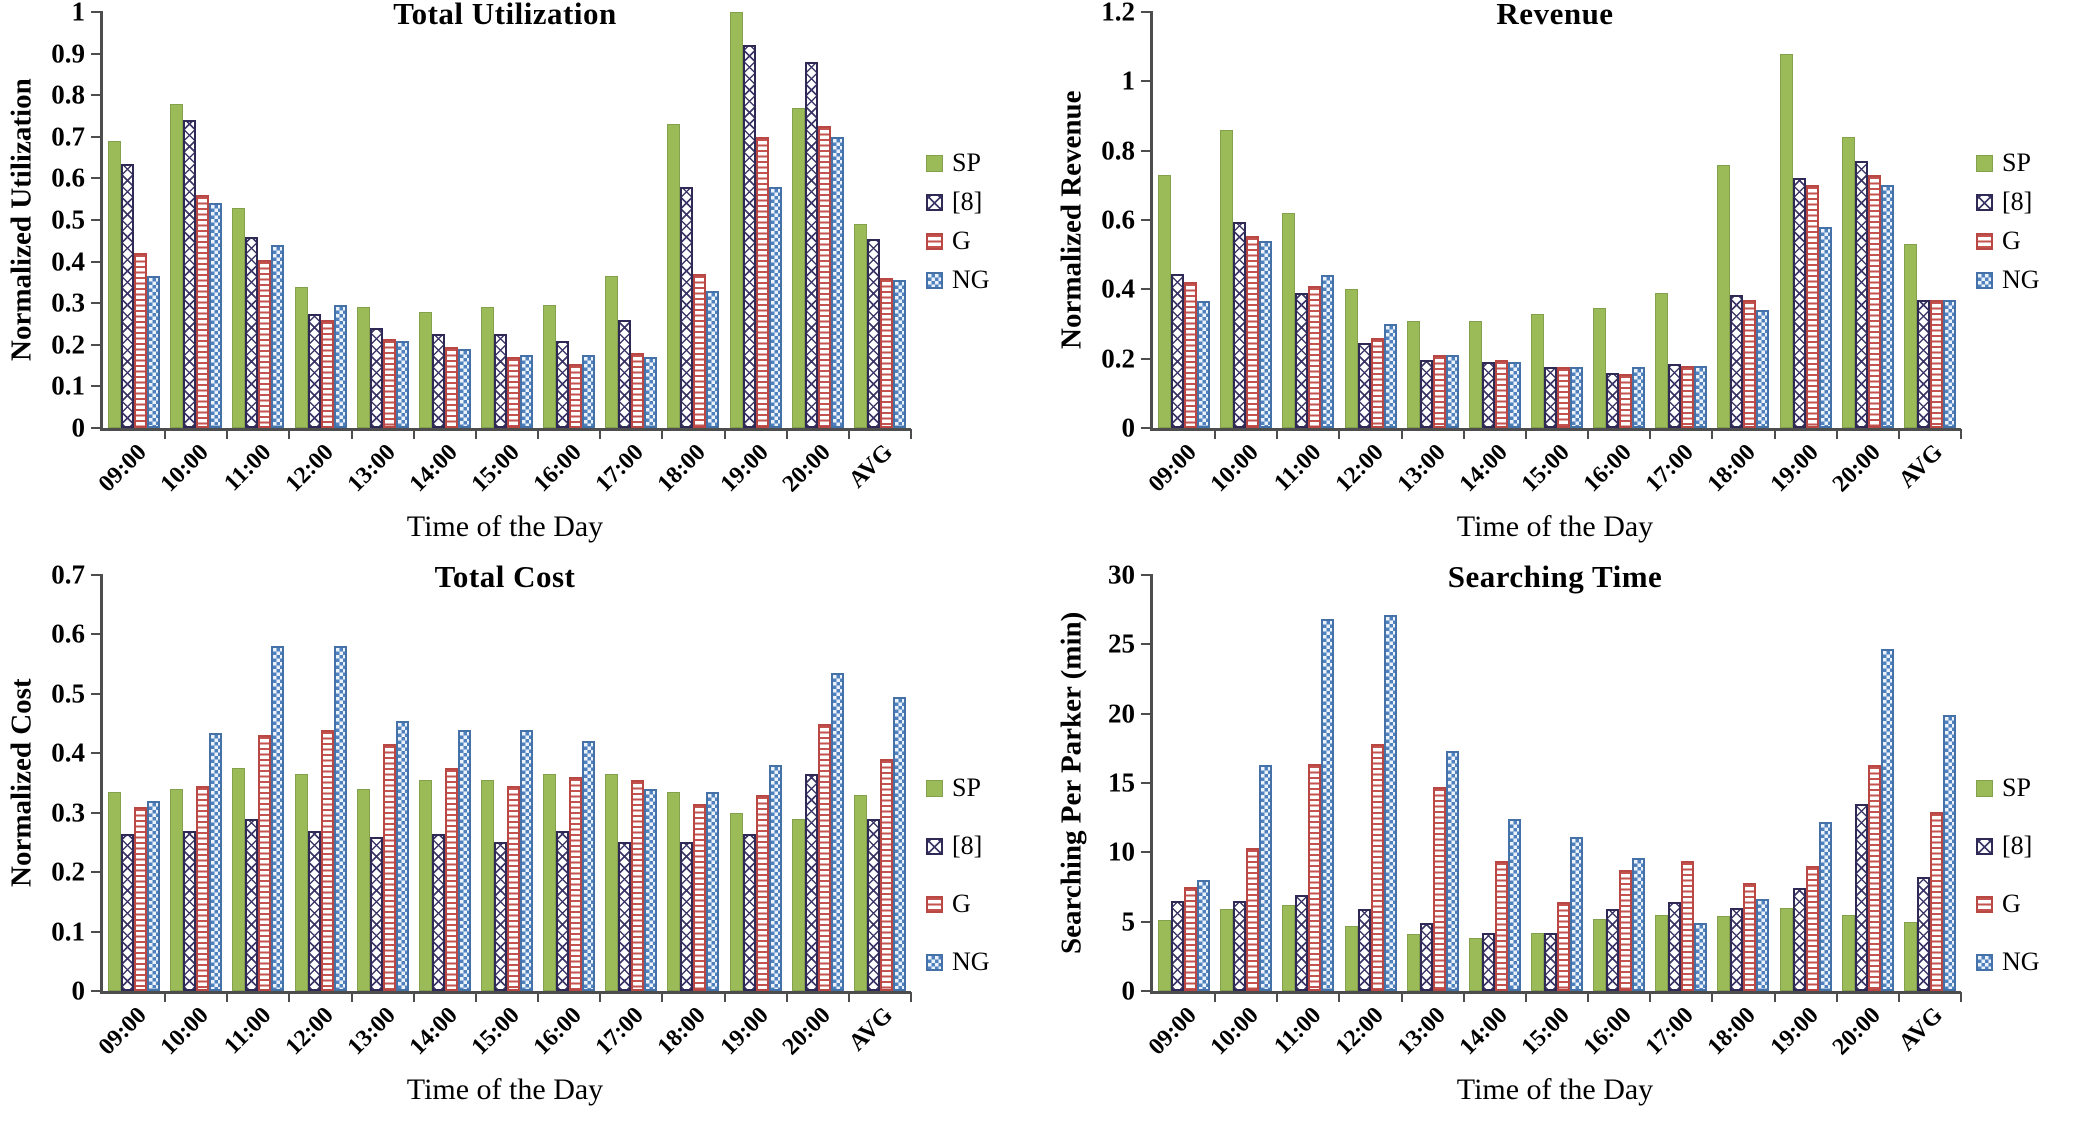 This screenshot has height=1125, width=2099. I want to click on chart-title: Total Cost, so click(505, 576).